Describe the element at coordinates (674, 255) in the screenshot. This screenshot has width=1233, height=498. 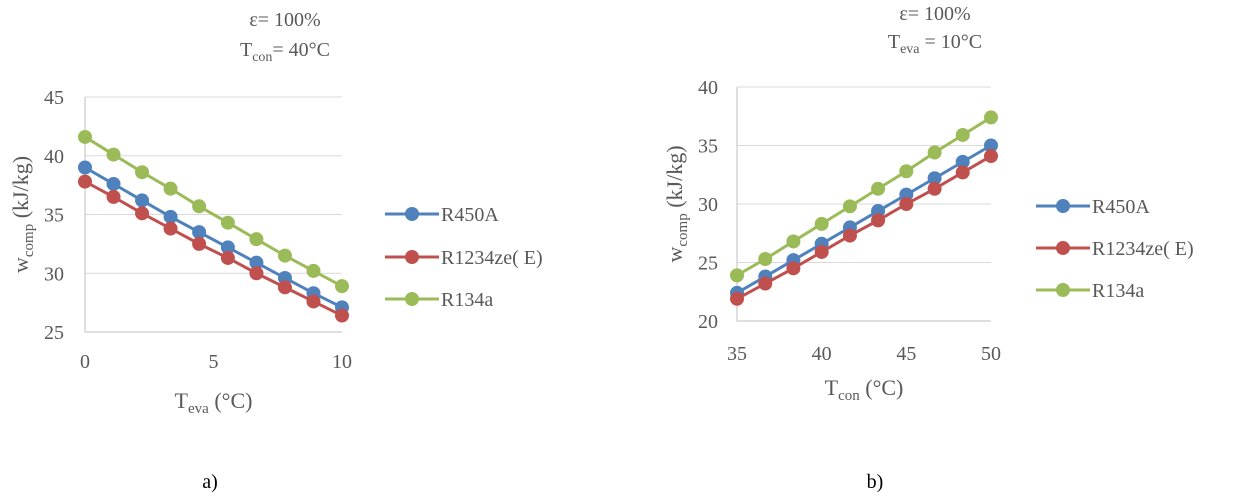
I see `label-main: w` at that location.